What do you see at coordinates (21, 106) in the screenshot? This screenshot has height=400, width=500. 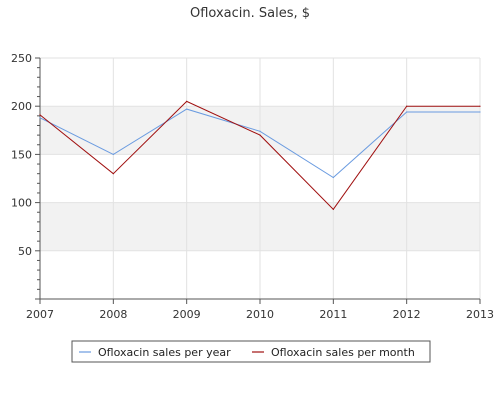 I see `y-tick-label: 200` at bounding box center [21, 106].